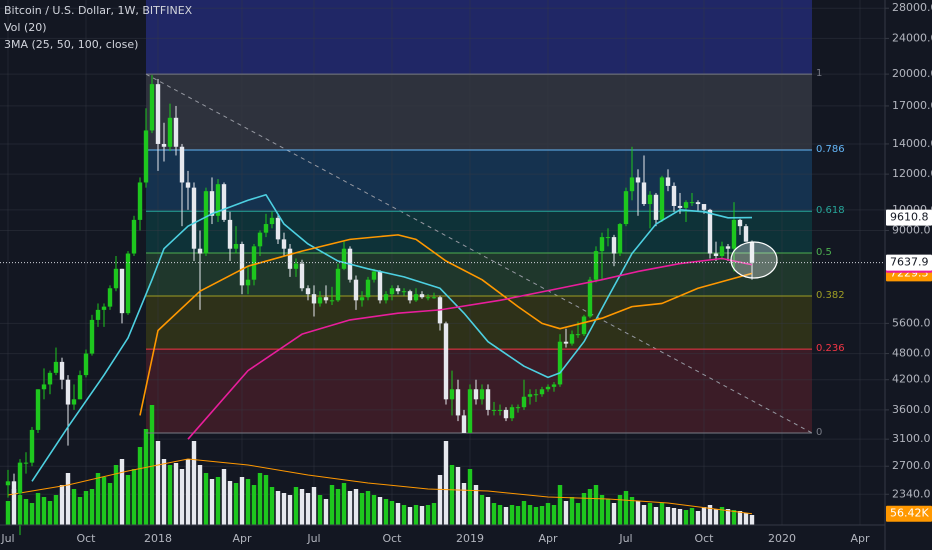 This screenshot has height=550, width=932. I want to click on fib-level-label: 1, so click(819, 73).